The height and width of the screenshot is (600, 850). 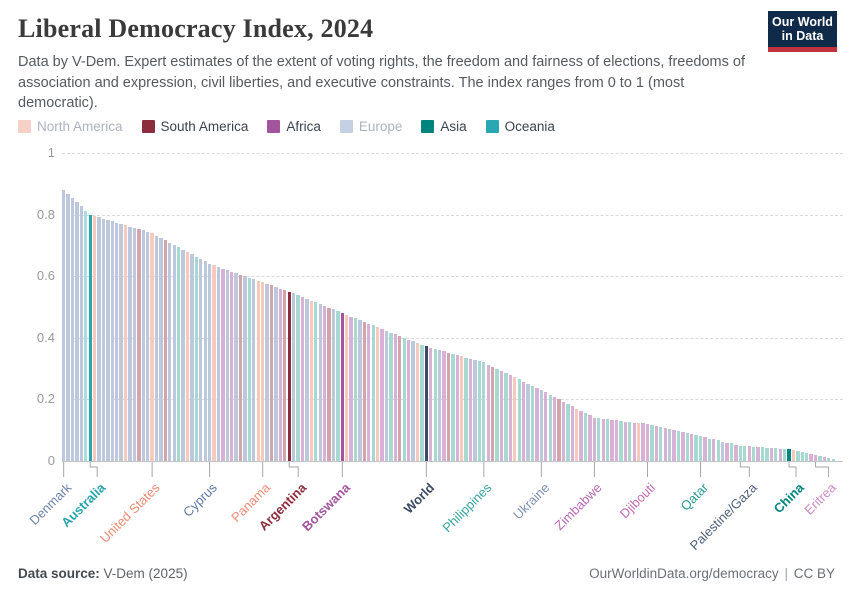 What do you see at coordinates (200, 500) in the screenshot?
I see `x-axis-label-cyprus: Cyprus` at bounding box center [200, 500].